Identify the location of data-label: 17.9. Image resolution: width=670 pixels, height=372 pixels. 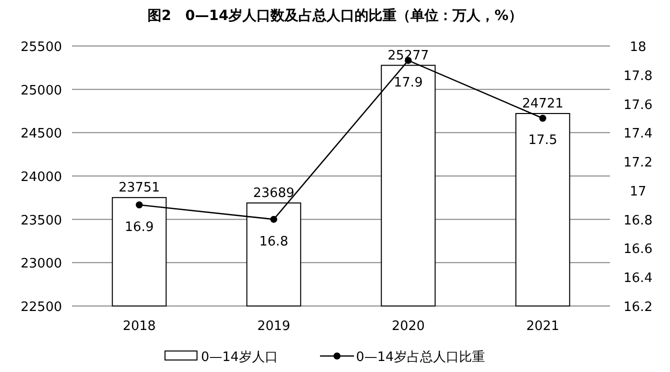
(408, 82).